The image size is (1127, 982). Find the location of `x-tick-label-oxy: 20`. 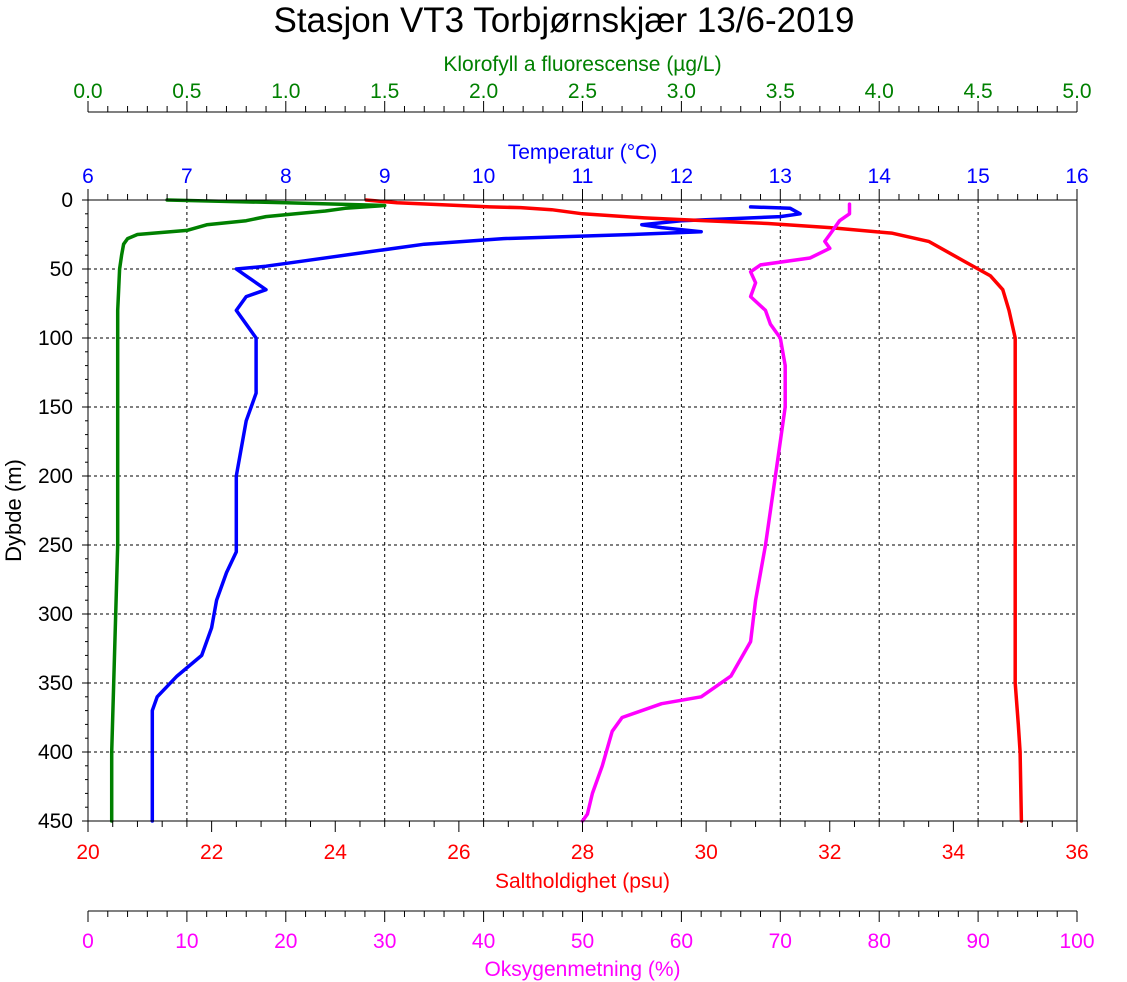

x-tick-label-oxy: 20 is located at coordinates (285, 941).